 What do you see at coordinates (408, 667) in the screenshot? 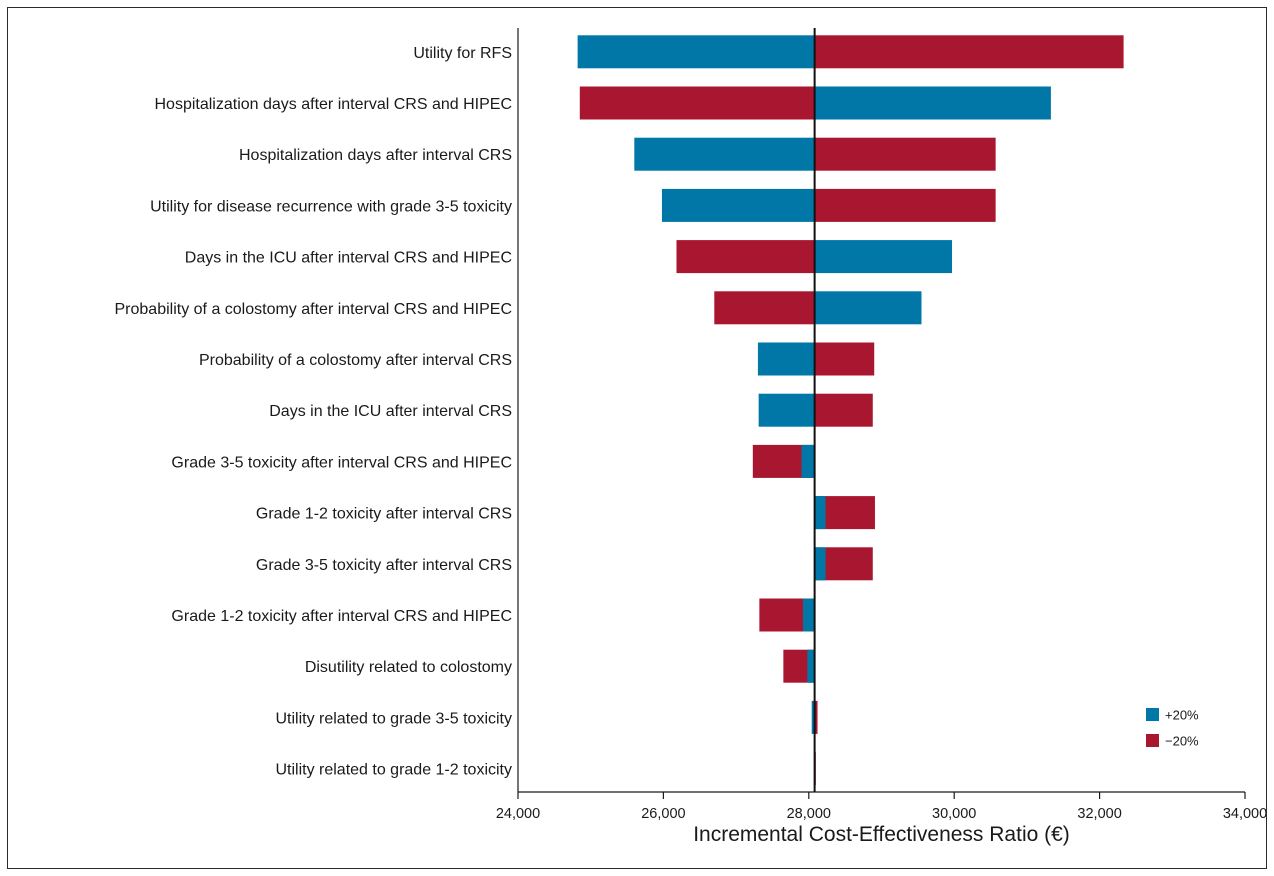
I see `category-label-13: Disutility related to colostomy` at bounding box center [408, 667].